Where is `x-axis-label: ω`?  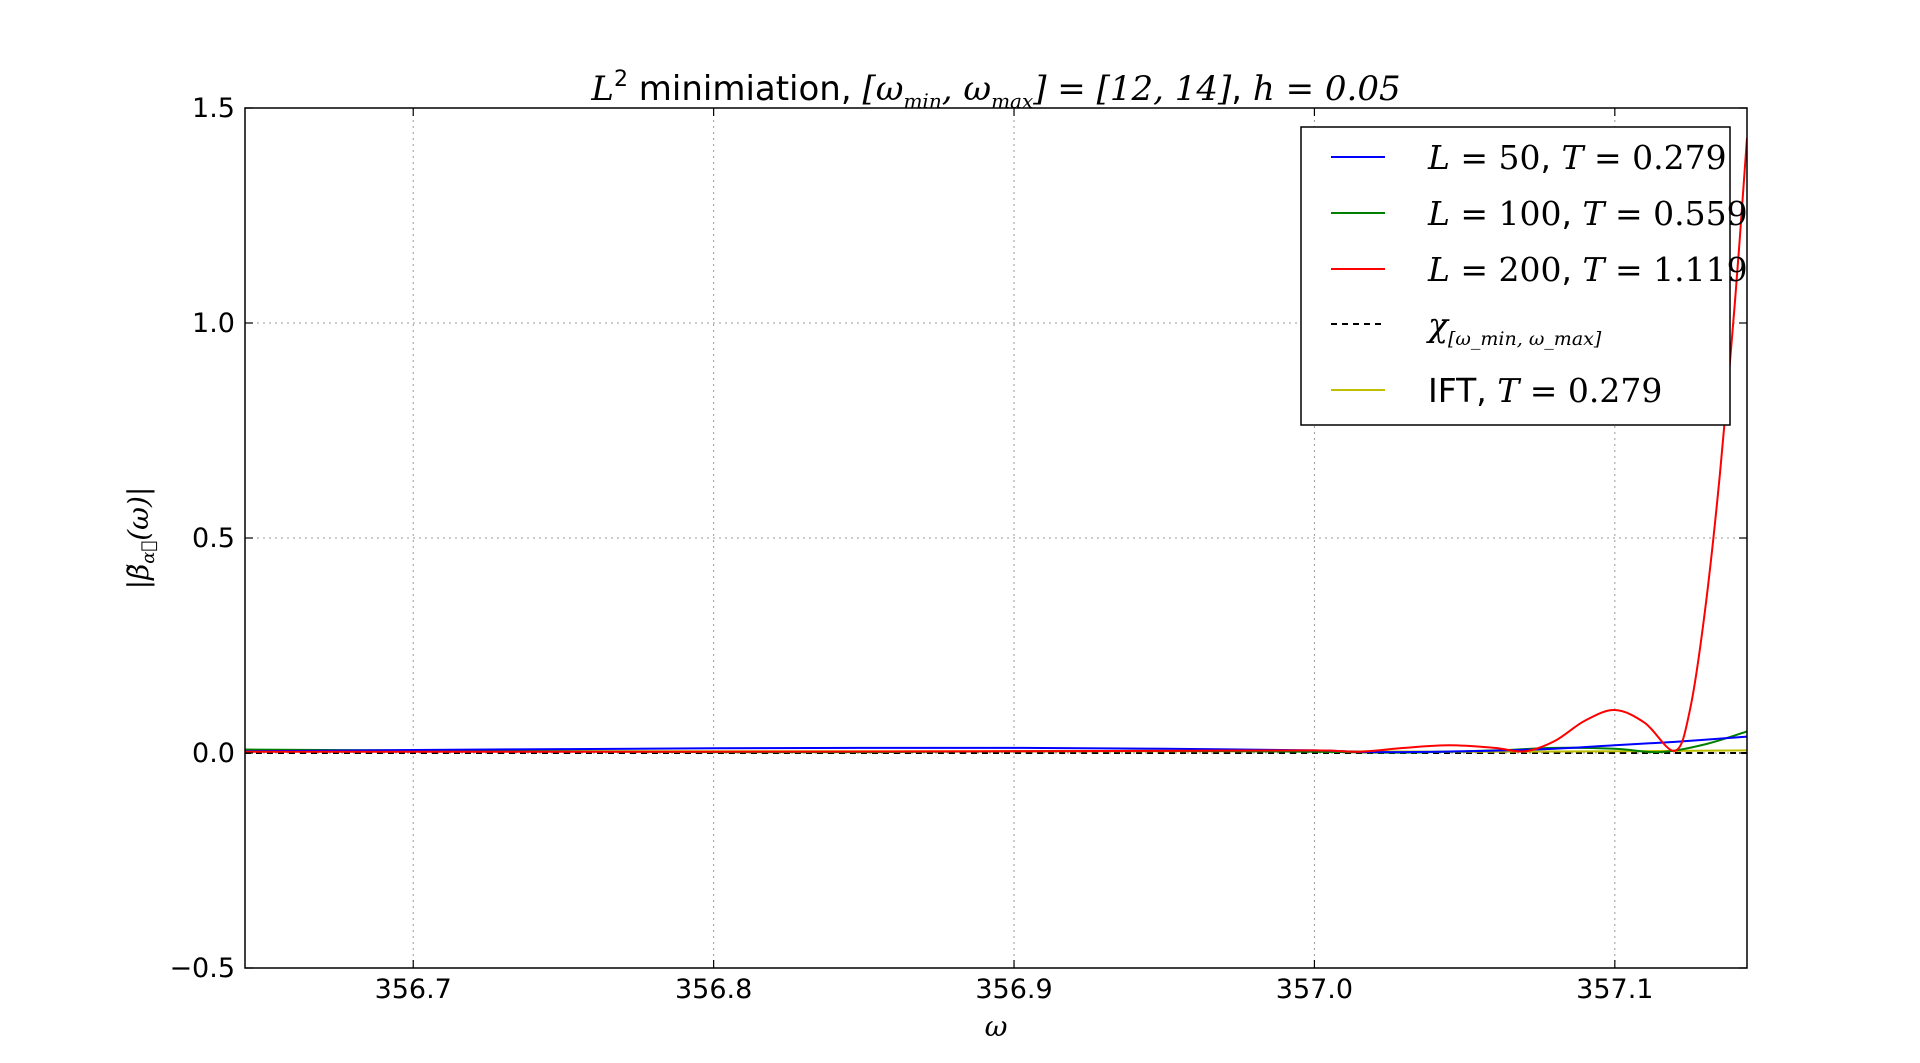
x-axis-label: ω is located at coordinates (996, 1026).